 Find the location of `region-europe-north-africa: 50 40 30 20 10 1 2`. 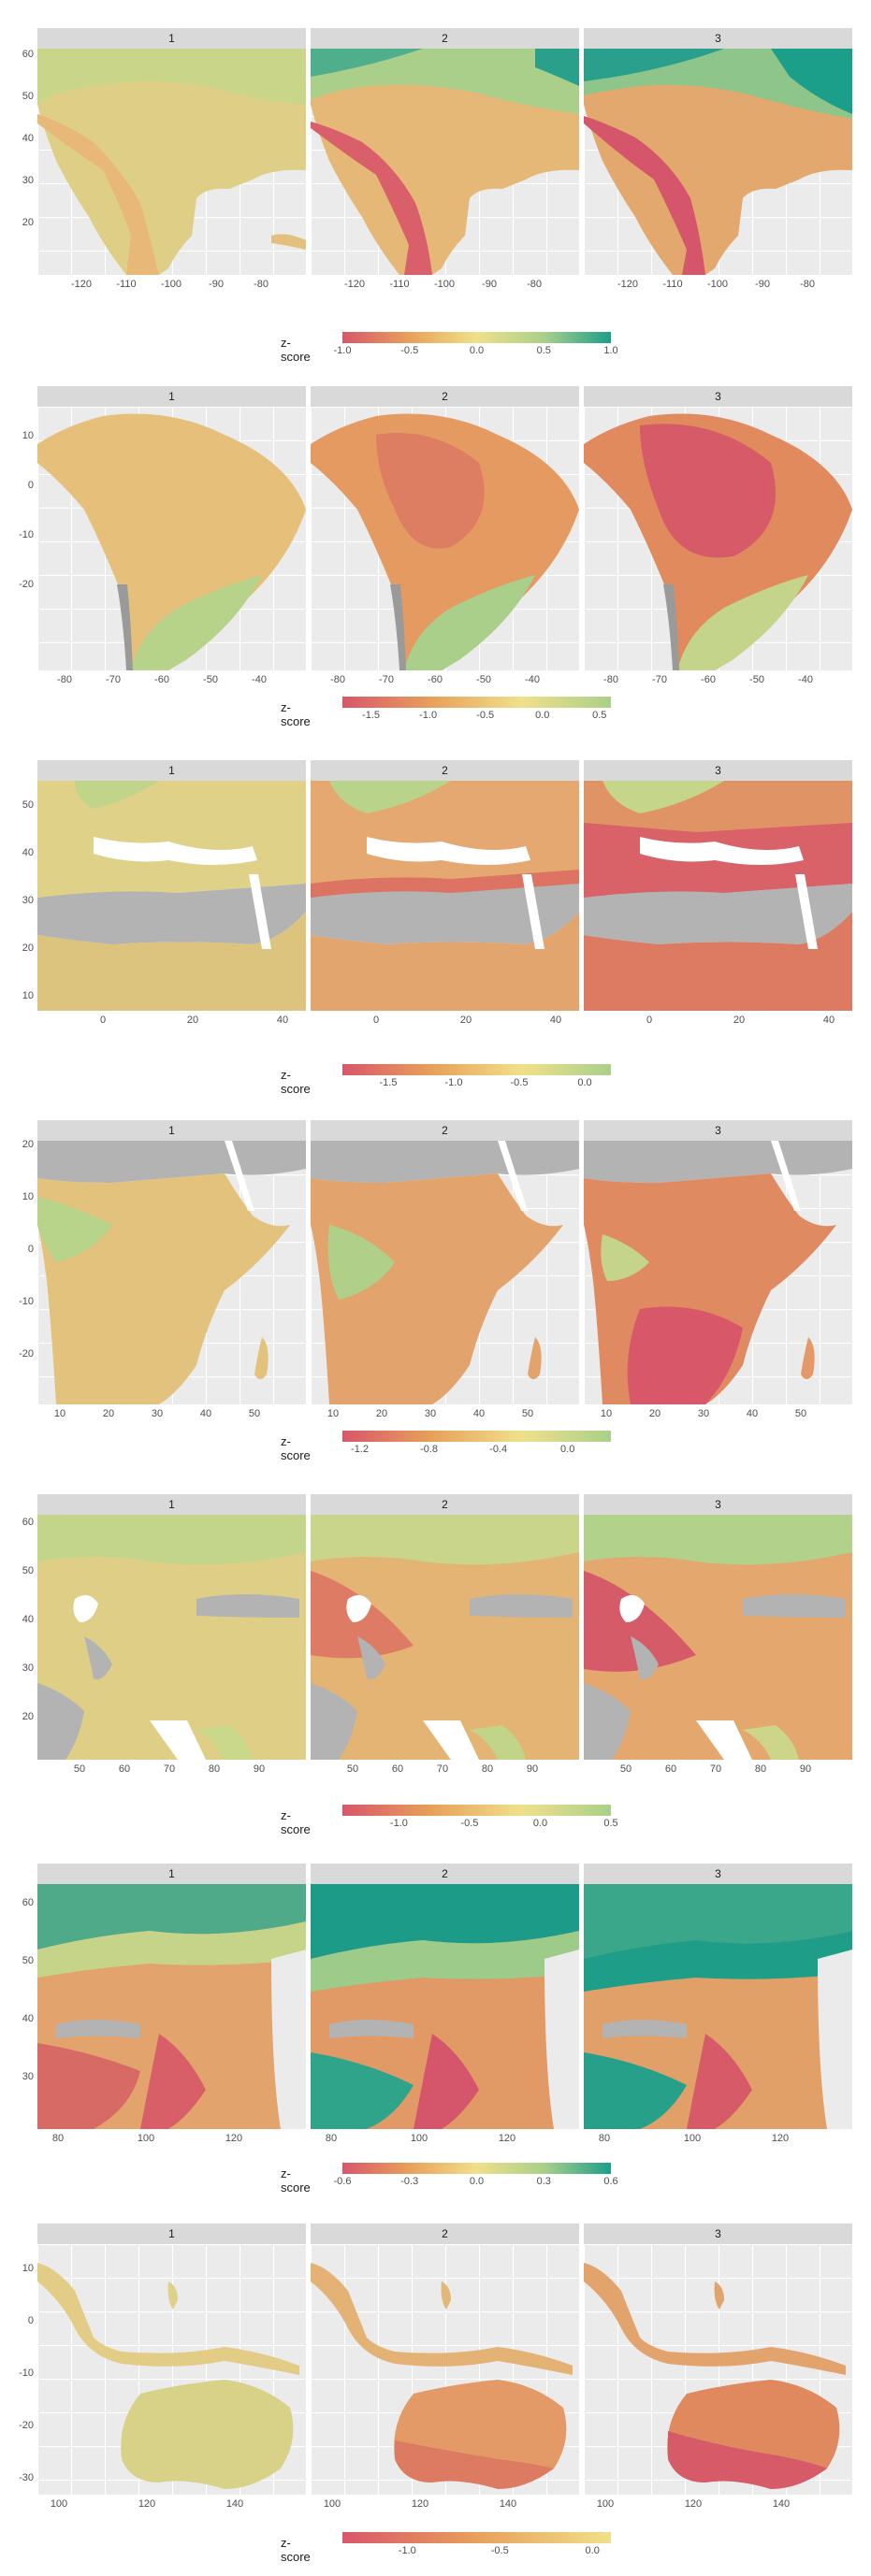

region-europe-north-africa: 50 40 30 20 10 1 2 is located at coordinates (435, 929).